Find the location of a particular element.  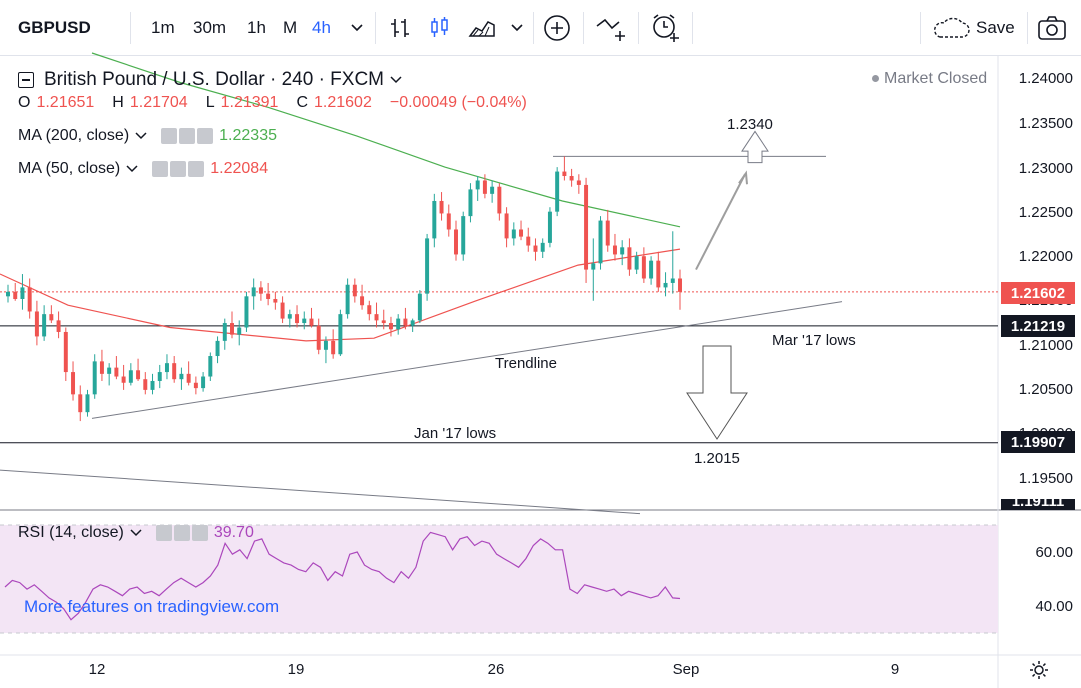

tradingview-link: More features on tradingview.com is located at coordinates (152, 606).